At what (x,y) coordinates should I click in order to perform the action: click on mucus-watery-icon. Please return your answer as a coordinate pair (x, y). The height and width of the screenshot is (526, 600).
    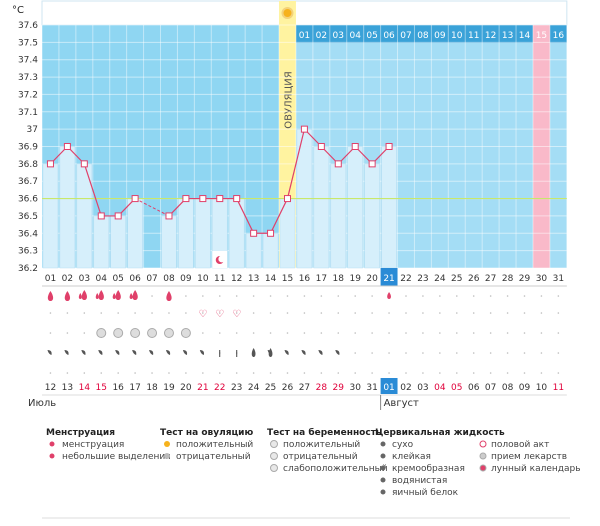
    Looking at the image, I should click on (253, 352).